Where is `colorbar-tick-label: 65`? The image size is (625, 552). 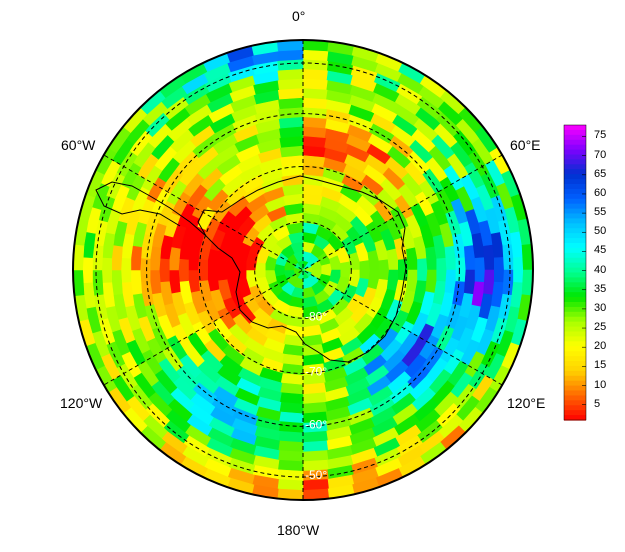 colorbar-tick-label: 65 is located at coordinates (600, 173).